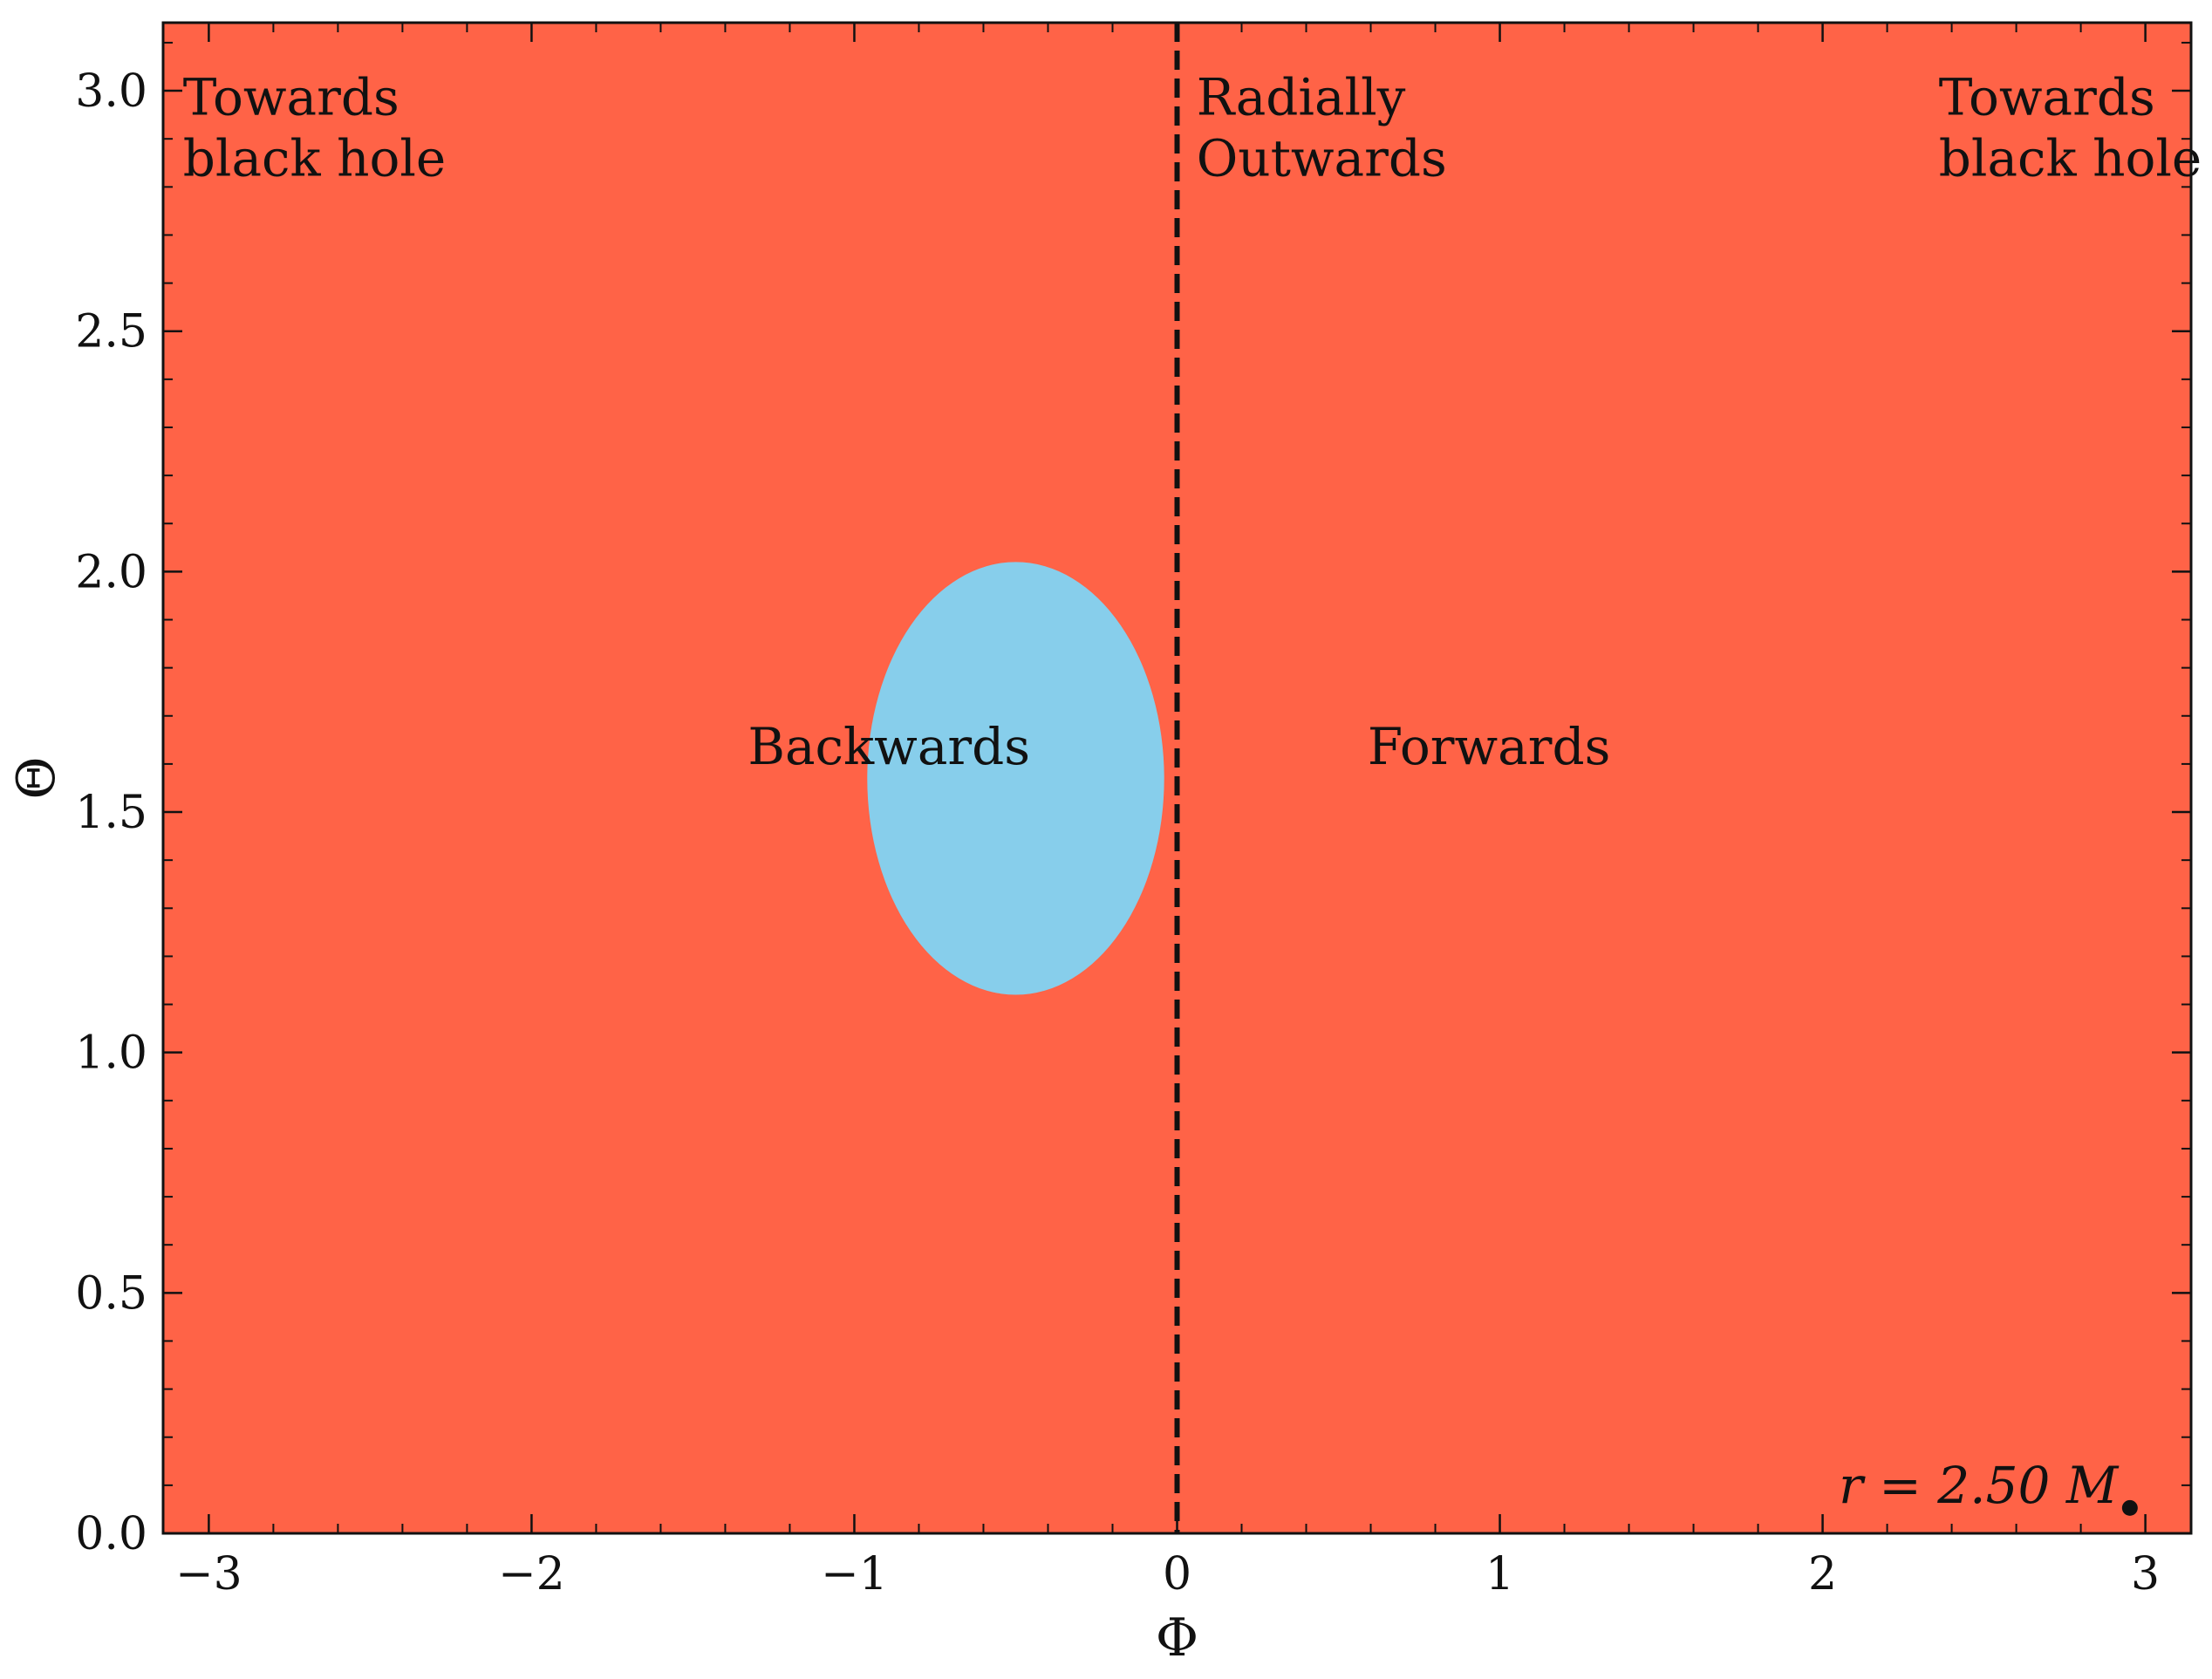 Image resolution: width=2212 pixels, height=1679 pixels. Describe the element at coordinates (1015, 778) in the screenshot. I see `backward-region` at that location.